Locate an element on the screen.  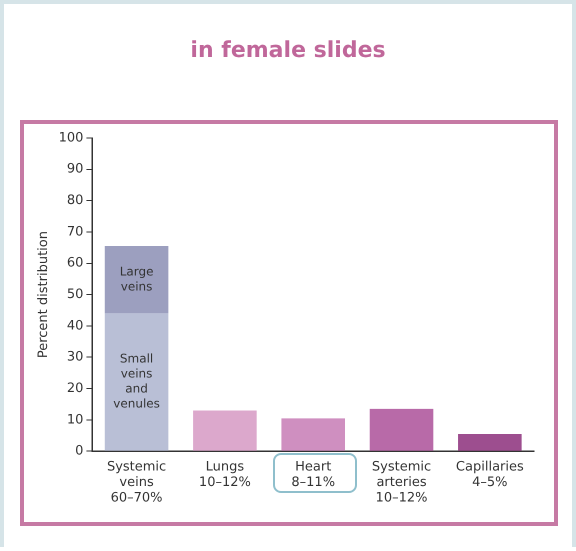
y-tick-label: 90 is located at coordinates (75, 169).